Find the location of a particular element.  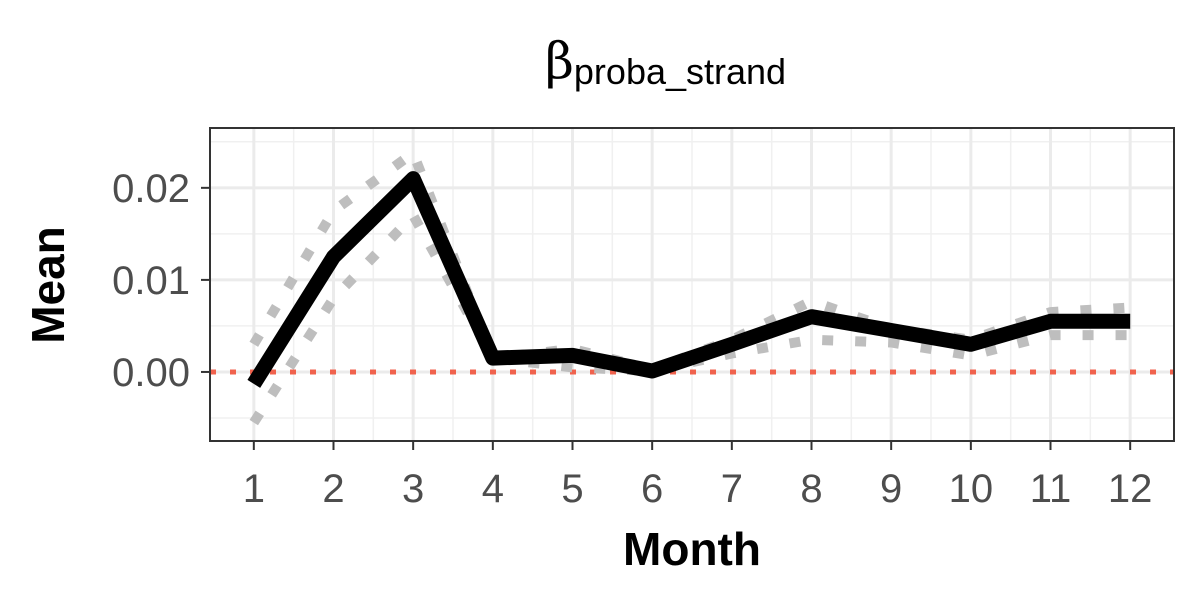

x-tick-label: 12 is located at coordinates (1130, 489).